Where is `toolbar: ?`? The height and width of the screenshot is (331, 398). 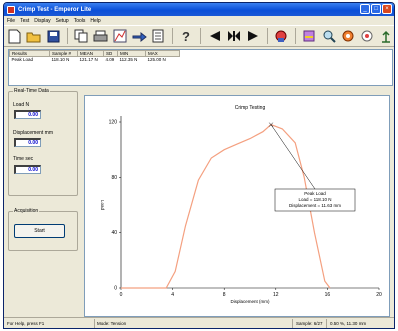
toolbar: ? is located at coordinates (199, 36).